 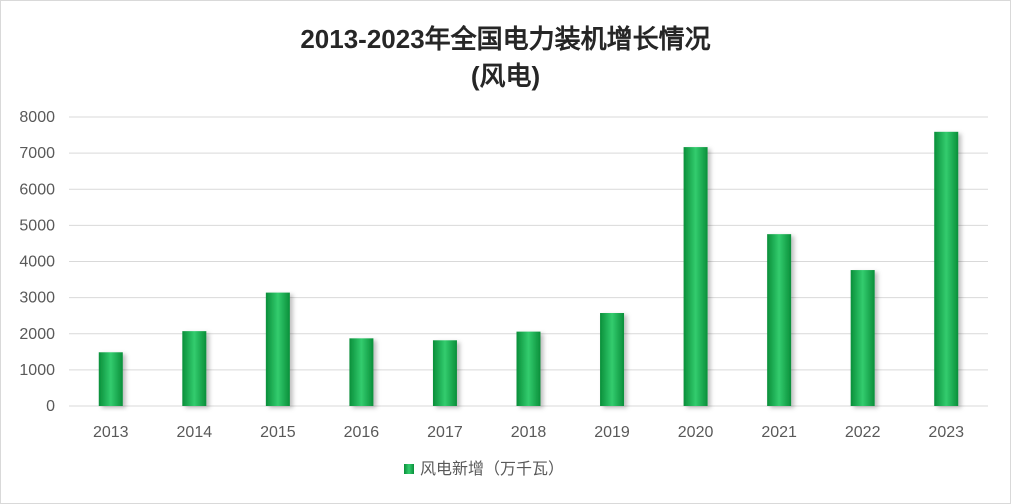 I want to click on bar-2018, so click(x=528, y=368).